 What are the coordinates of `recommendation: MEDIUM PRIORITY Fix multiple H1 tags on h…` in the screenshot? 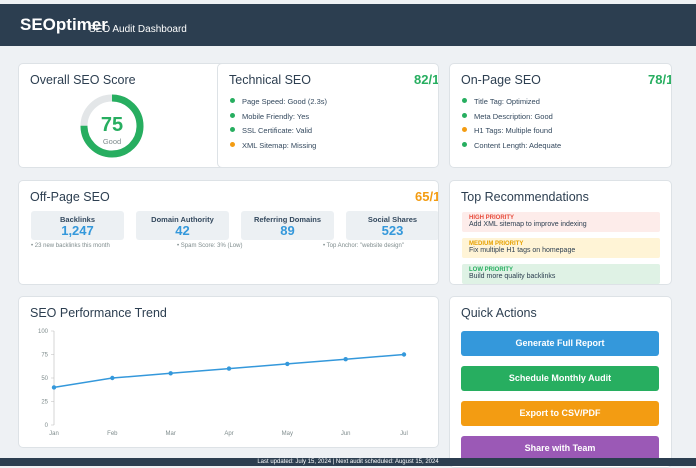 It's located at (561, 248).